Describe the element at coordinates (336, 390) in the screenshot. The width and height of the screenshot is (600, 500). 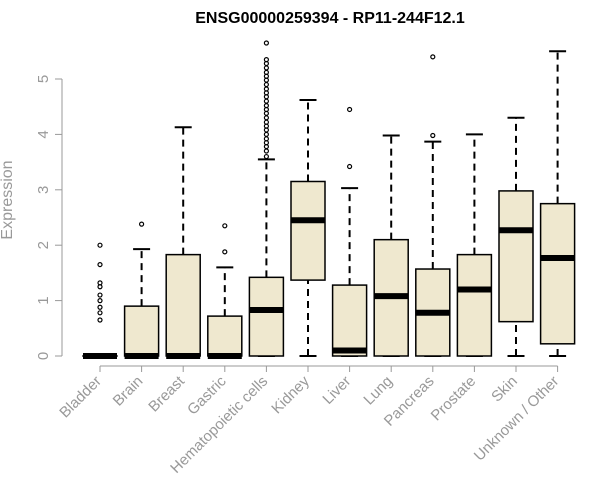
I see `x-tick-label: Liver` at that location.